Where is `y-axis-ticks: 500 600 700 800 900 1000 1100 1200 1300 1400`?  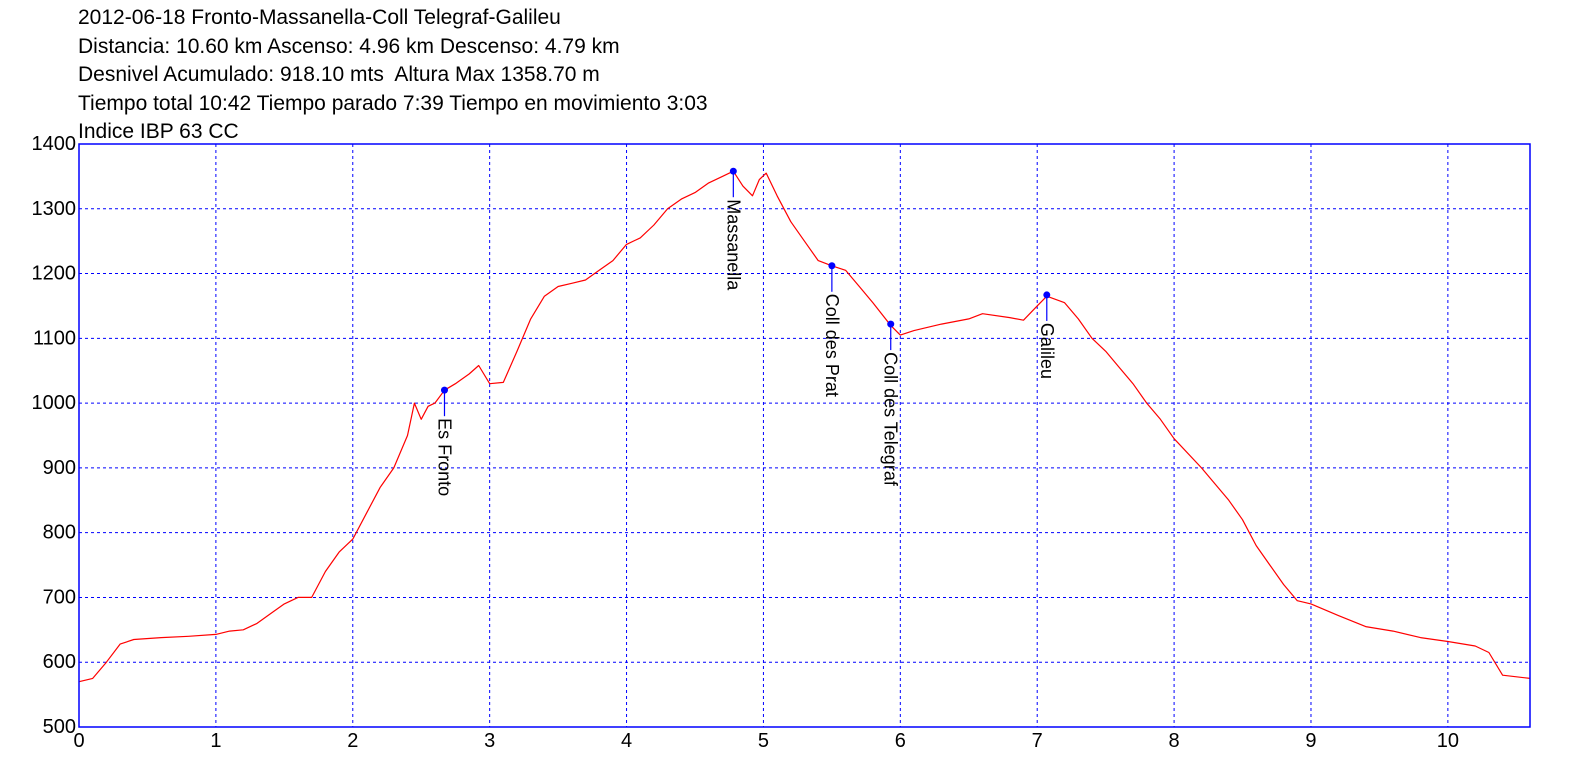 y-axis-ticks: 500 600 700 800 900 1000 1100 1200 1300 1400 is located at coordinates (54, 435).